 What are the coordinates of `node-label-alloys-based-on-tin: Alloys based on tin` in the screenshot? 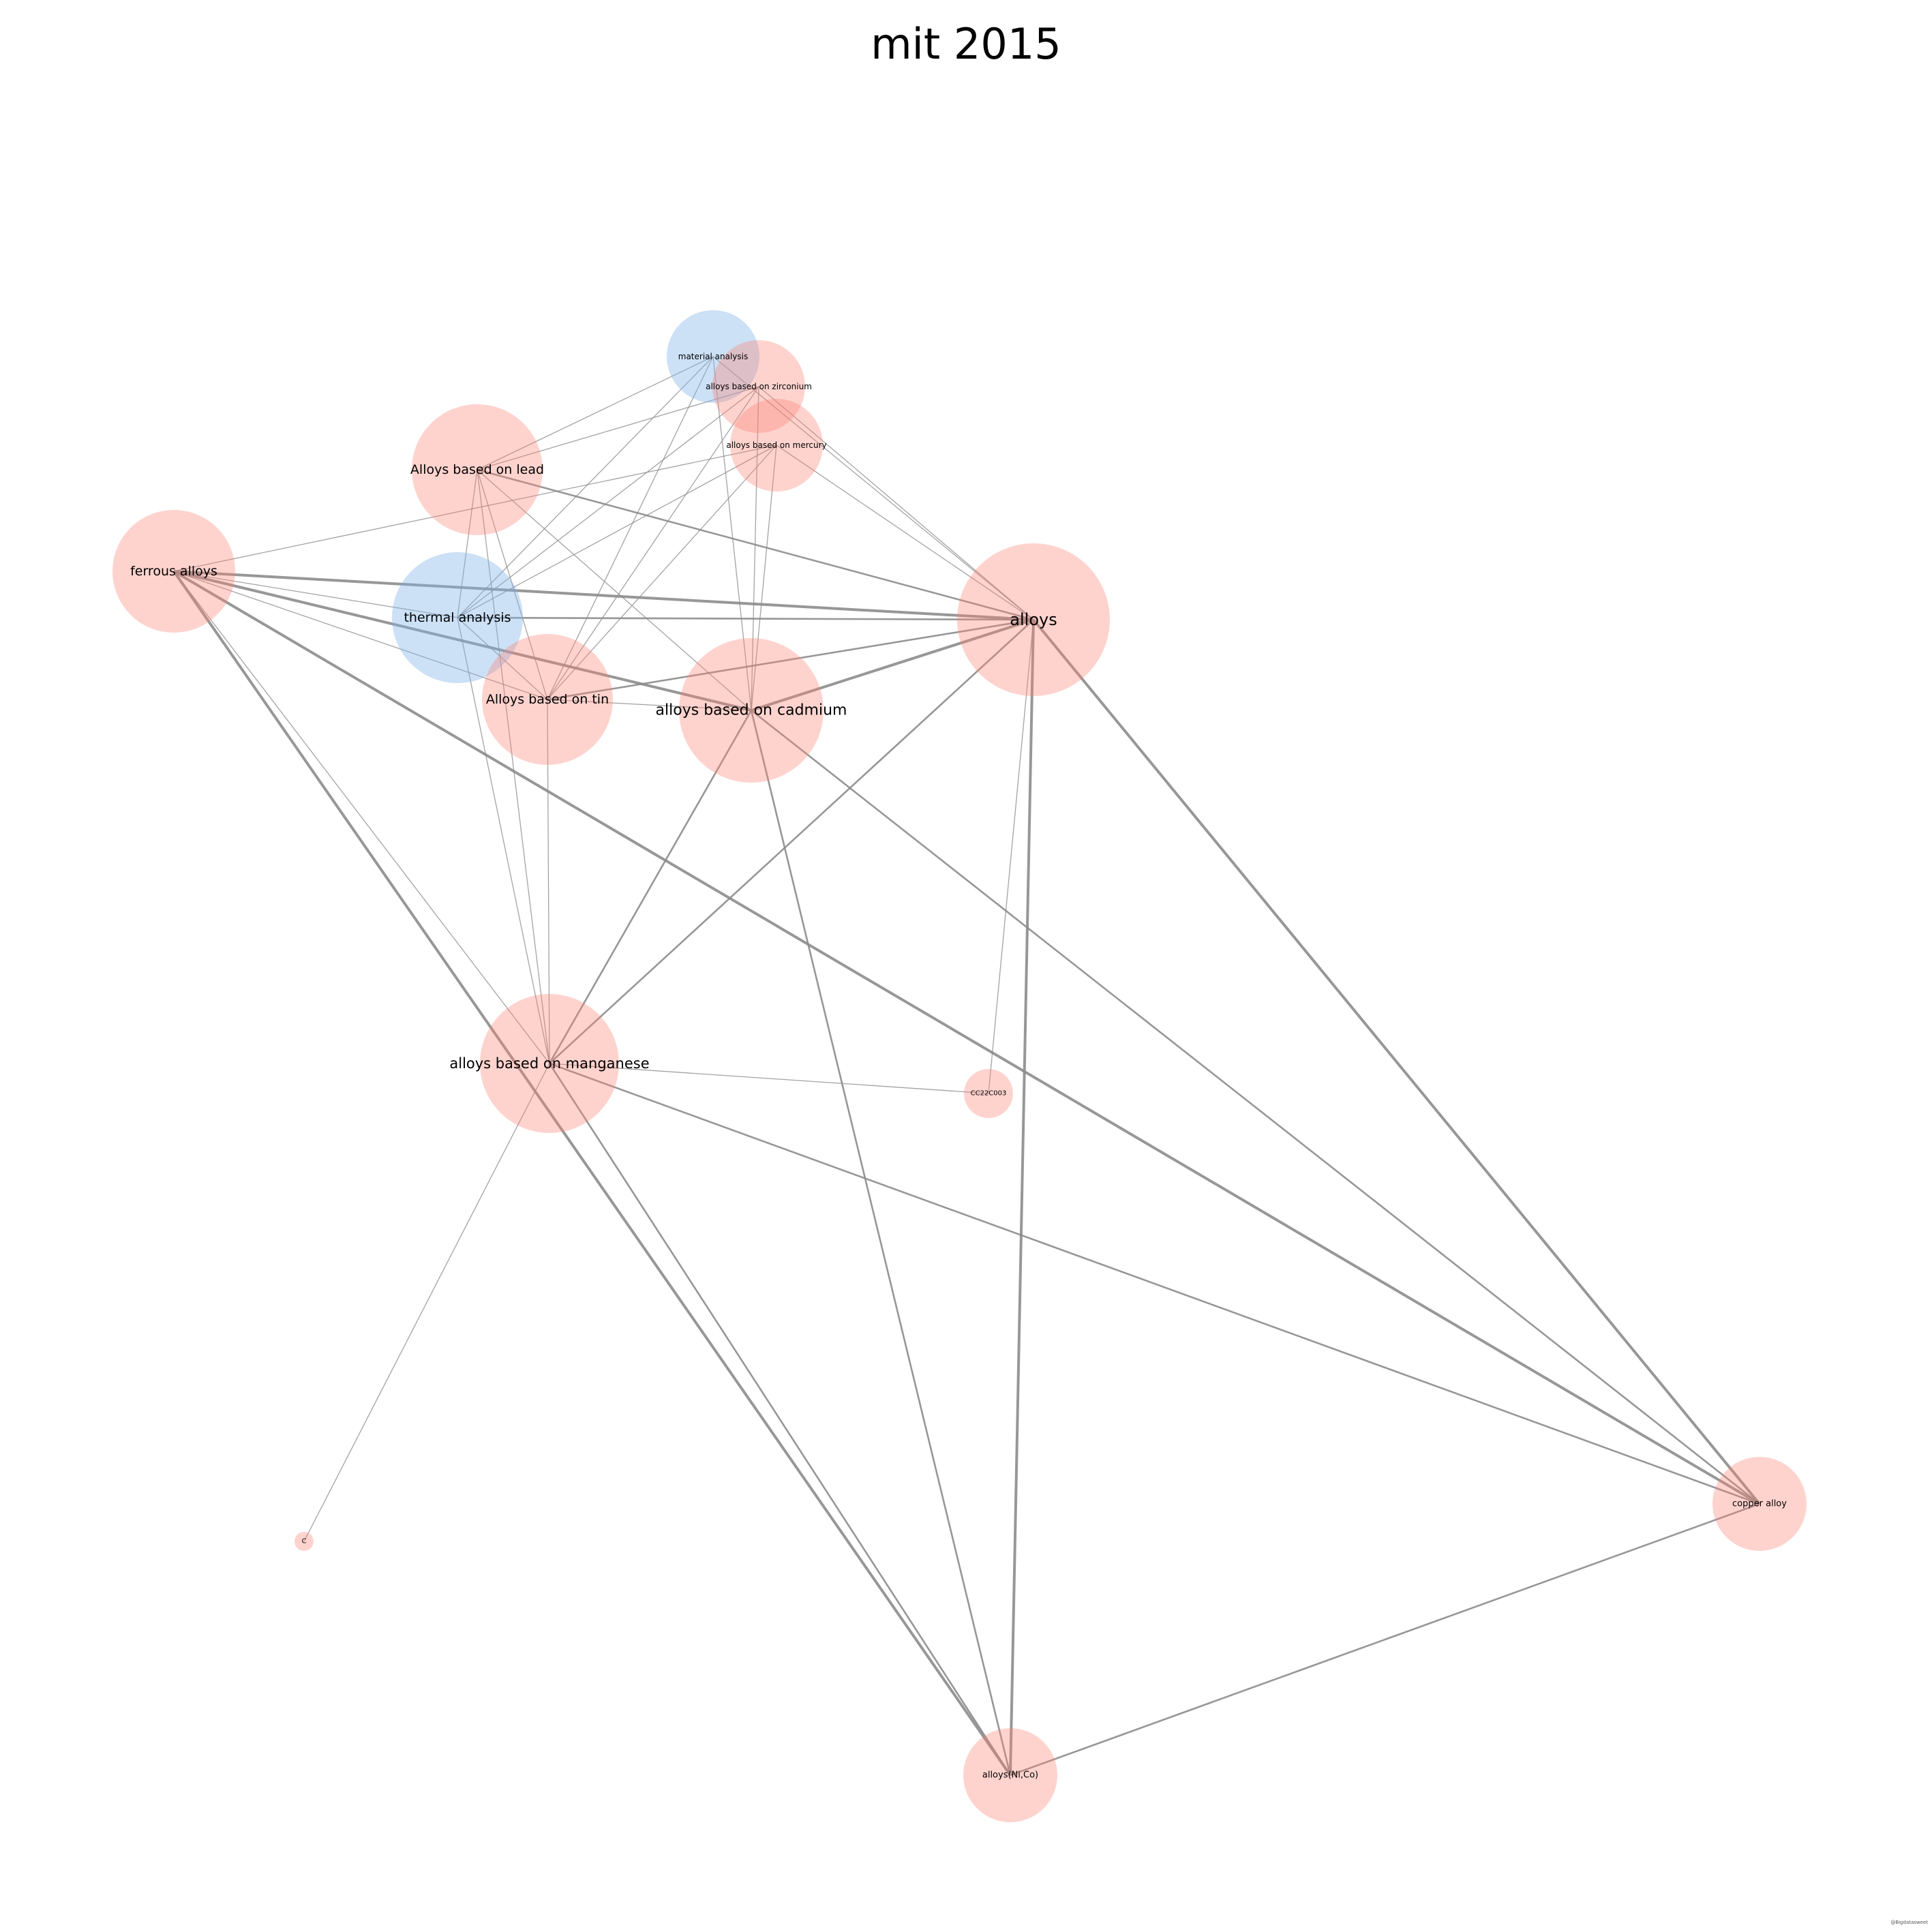 It's located at (547, 699).